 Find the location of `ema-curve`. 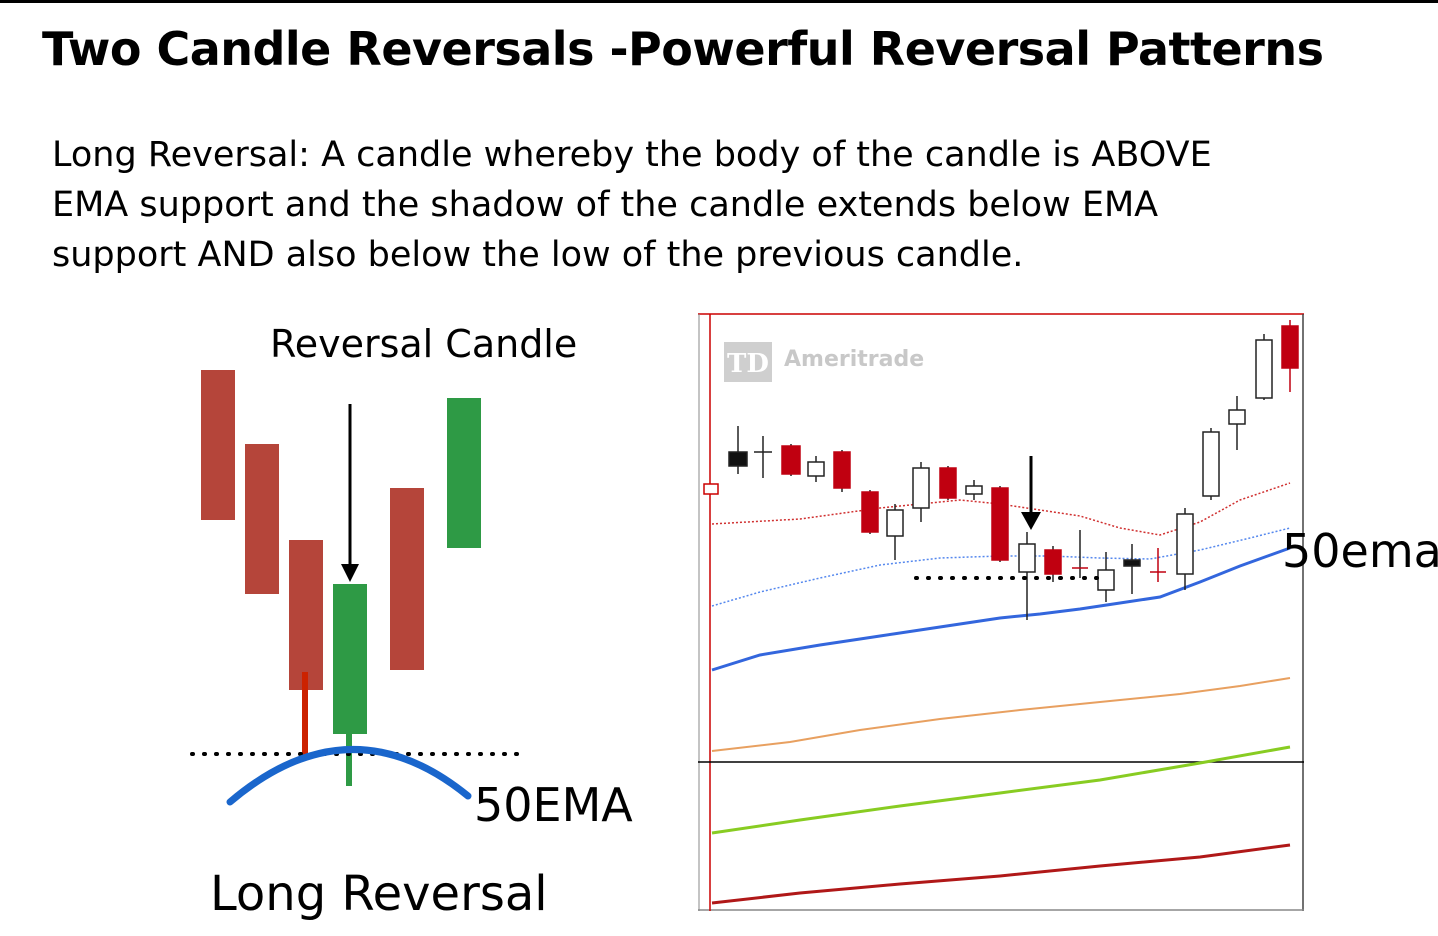

ema-curve is located at coordinates (349, 775).